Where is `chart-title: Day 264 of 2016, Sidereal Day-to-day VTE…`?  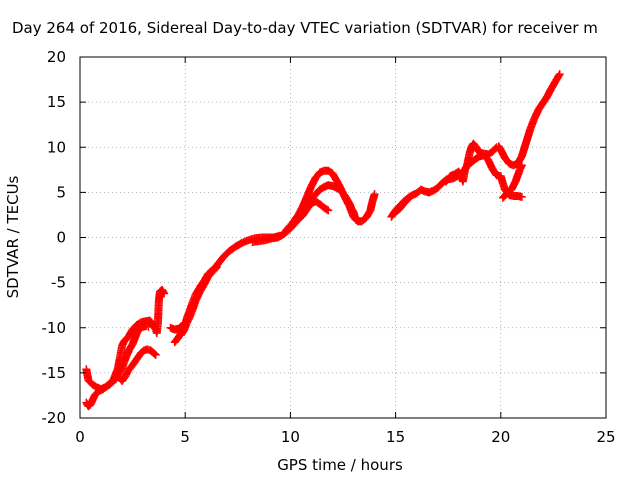
chart-title: Day 264 of 2016, Sidereal Day-to-day VTE… is located at coordinates (305, 28).